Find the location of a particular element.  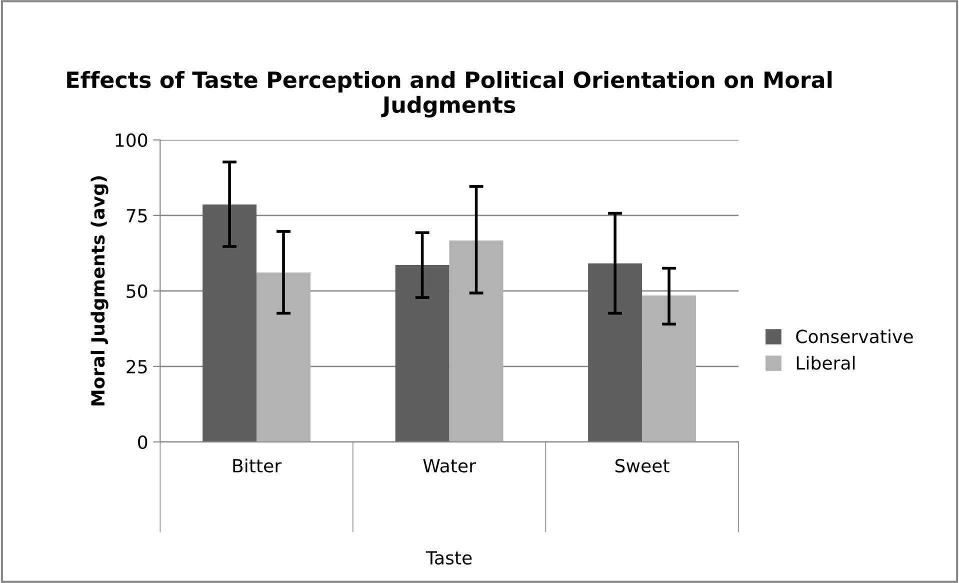

y-axis-title: Moral Judgments (avg) is located at coordinates (99, 291).